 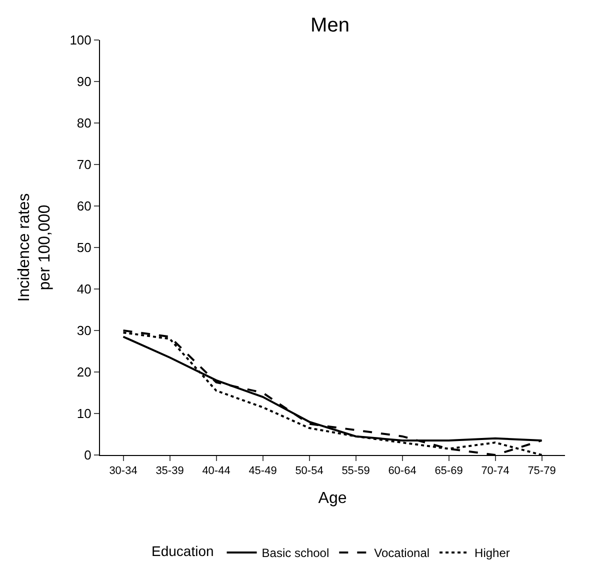 I want to click on y-tick-label: 30, so click(x=84, y=330).